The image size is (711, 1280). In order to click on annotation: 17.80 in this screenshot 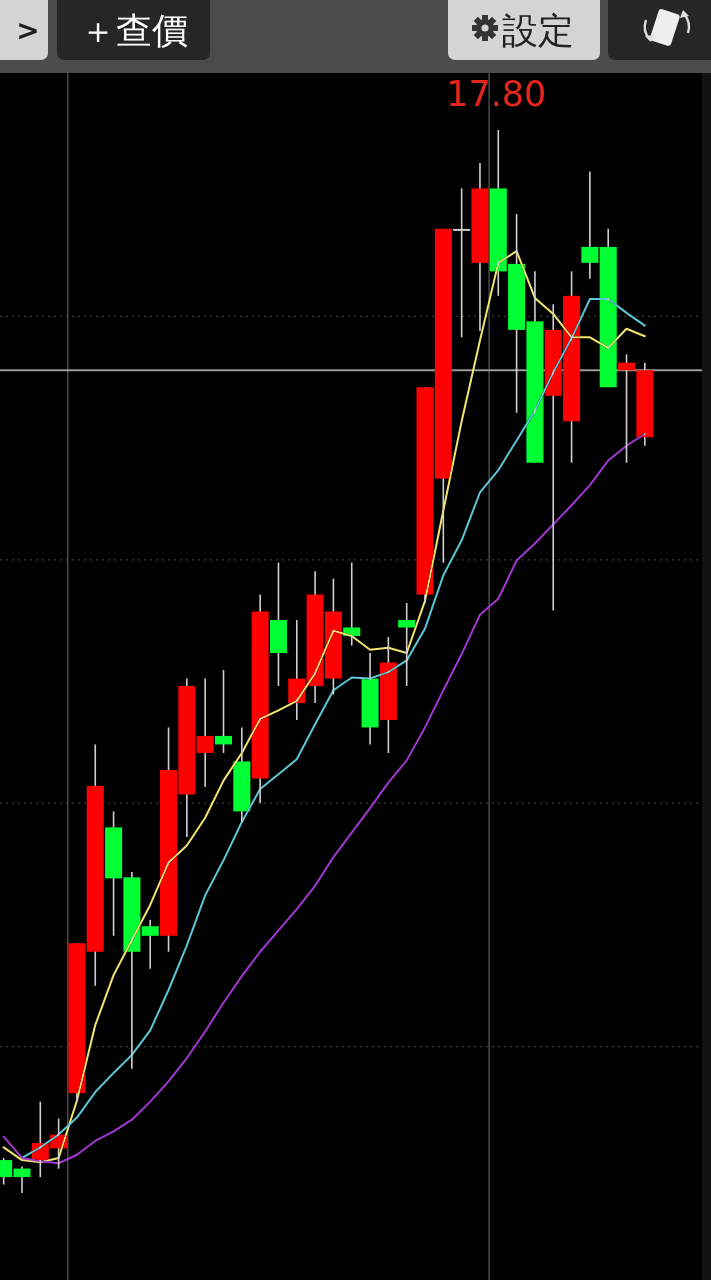, I will do `click(496, 93)`.